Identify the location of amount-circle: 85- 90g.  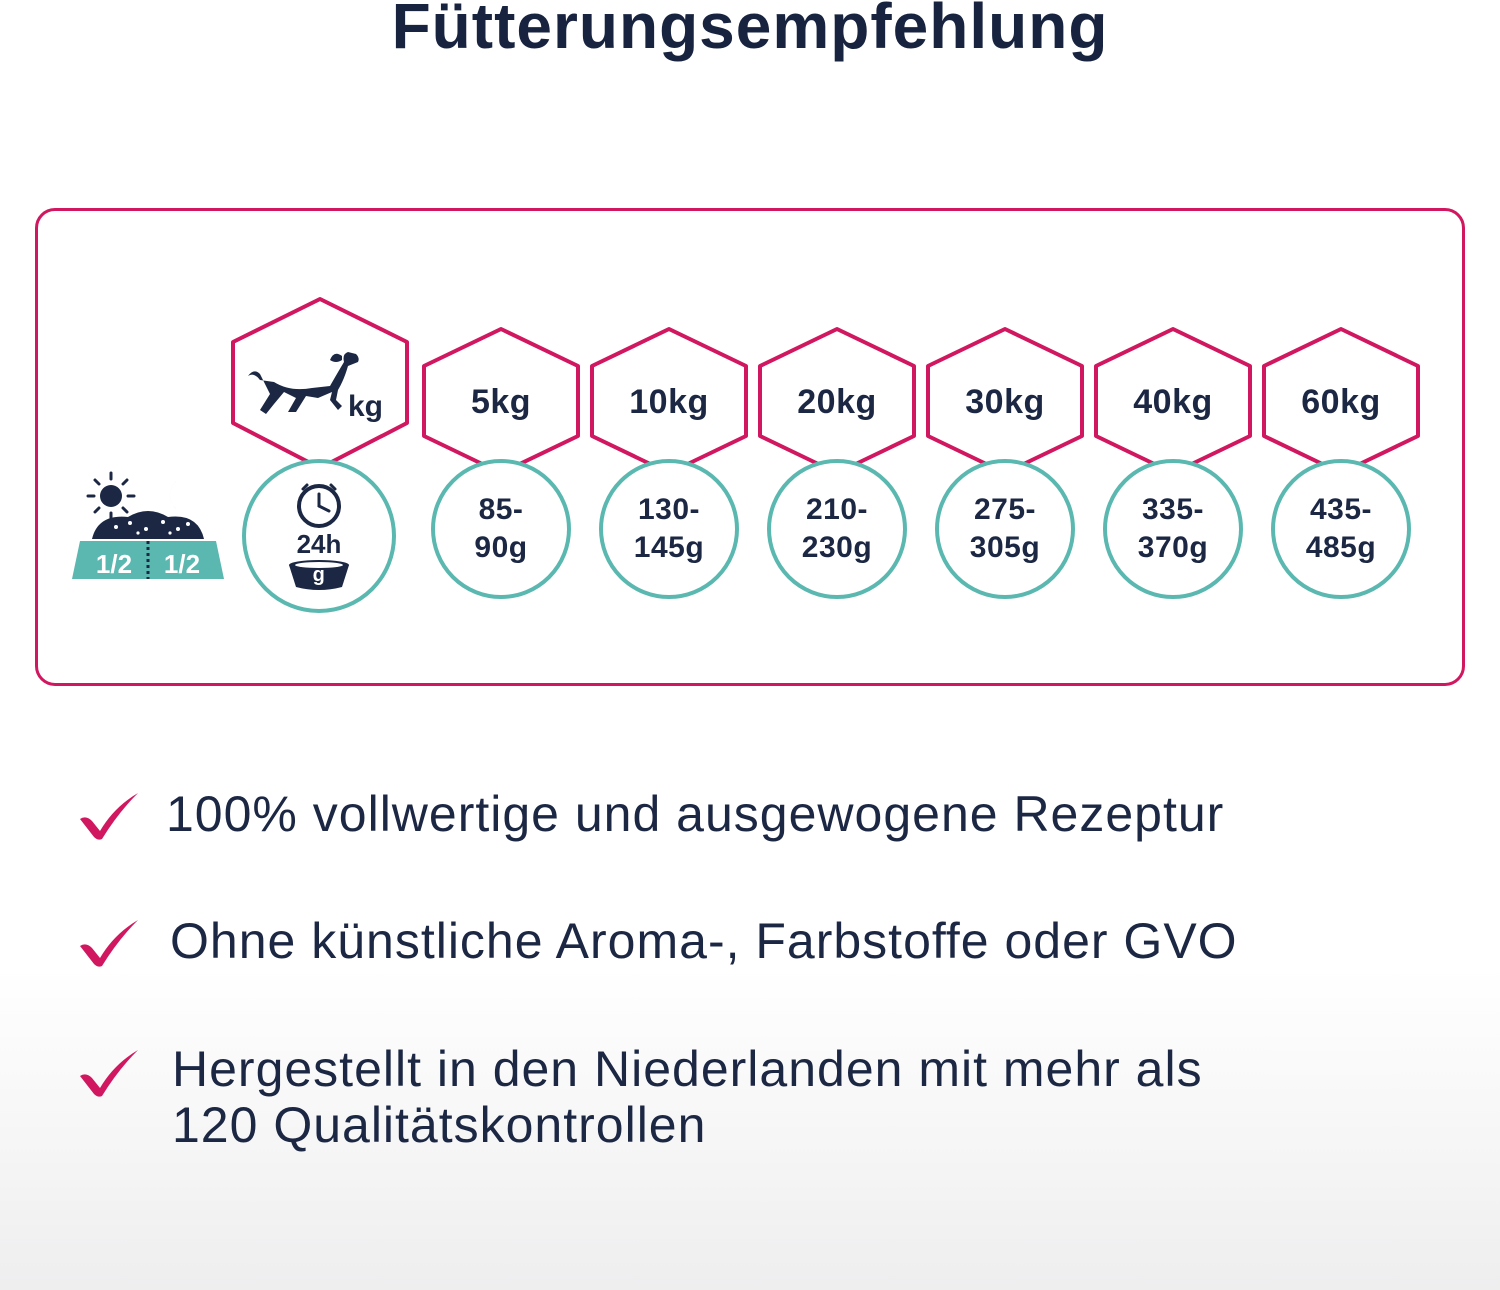
(501, 529).